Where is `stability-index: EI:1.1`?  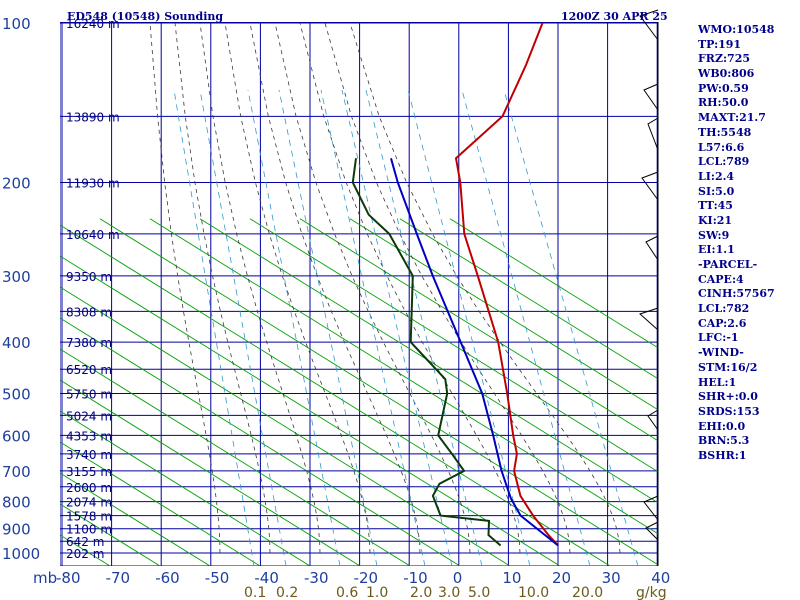 stability-index: EI:1.1 is located at coordinates (716, 250).